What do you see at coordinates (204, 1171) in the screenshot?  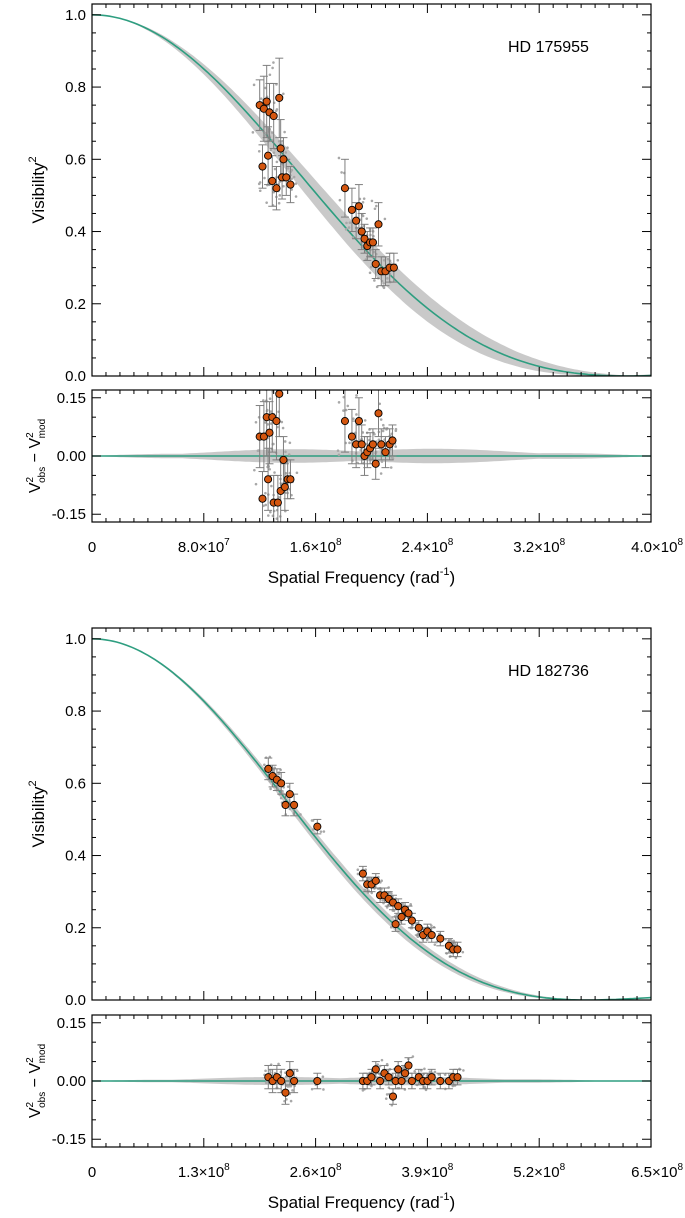 I see `x-tick-label: 1.3×10⁸` at bounding box center [204, 1171].